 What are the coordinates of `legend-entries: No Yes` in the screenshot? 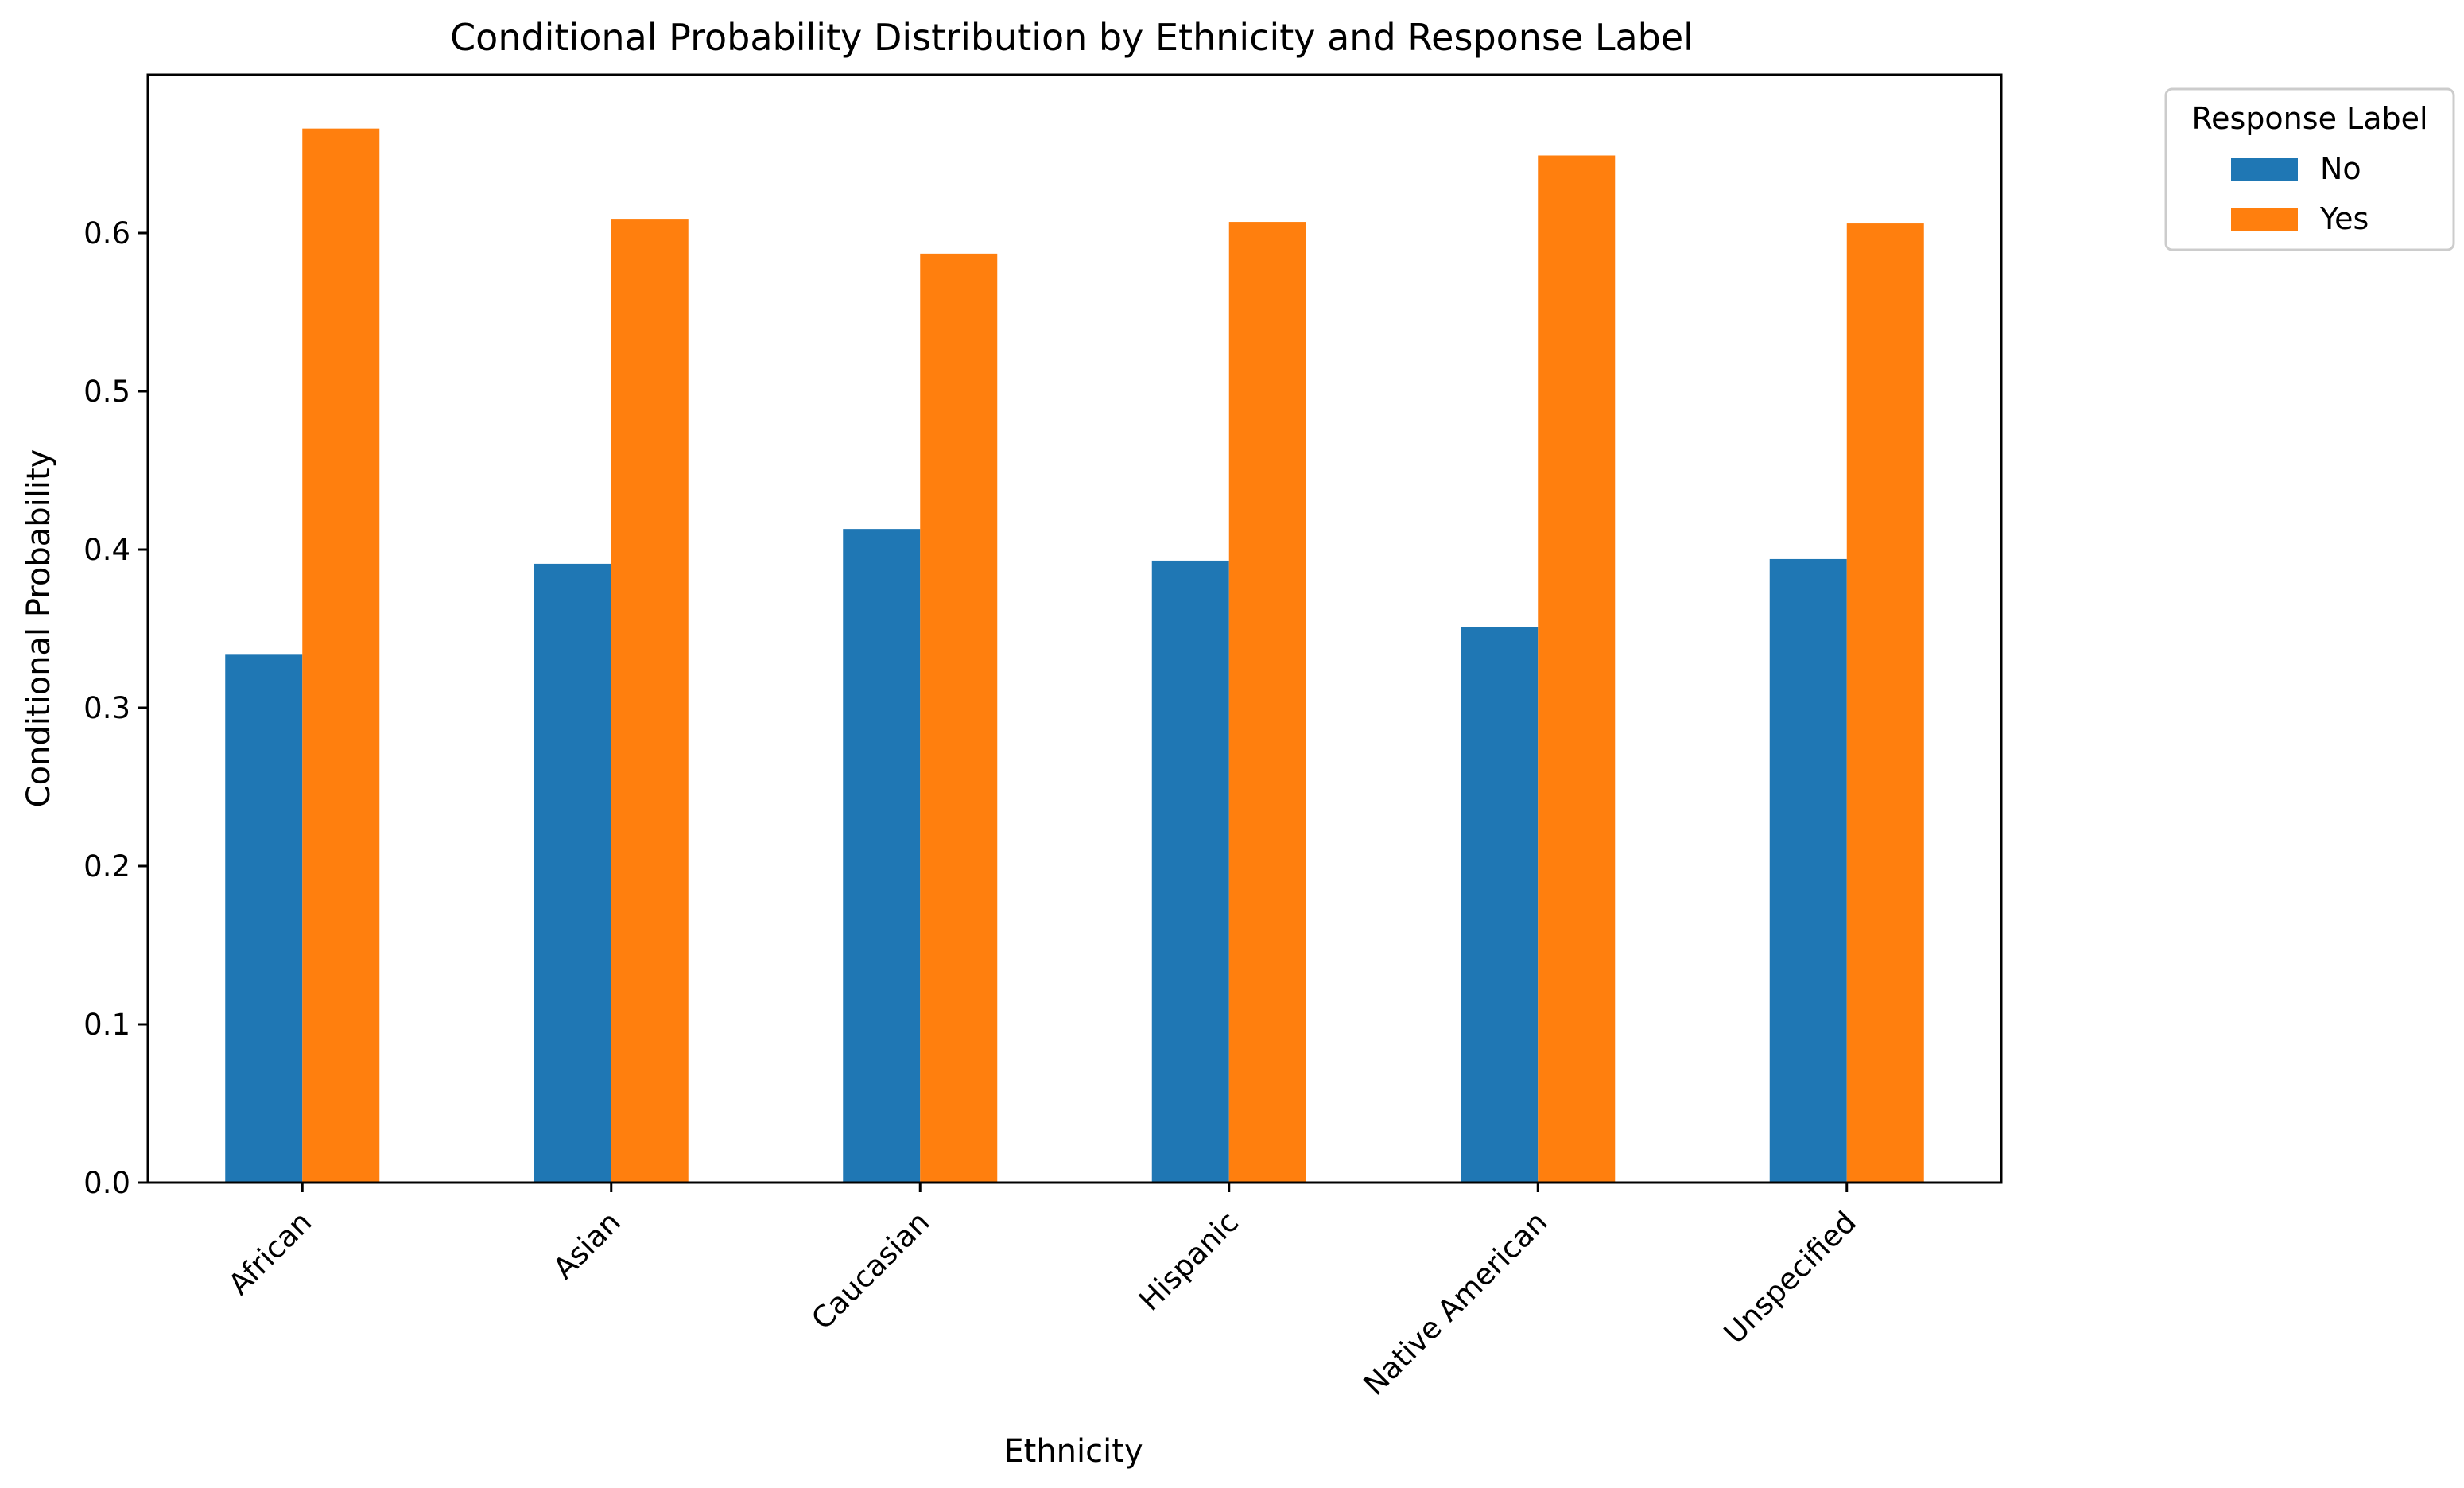 It's located at (2300, 193).